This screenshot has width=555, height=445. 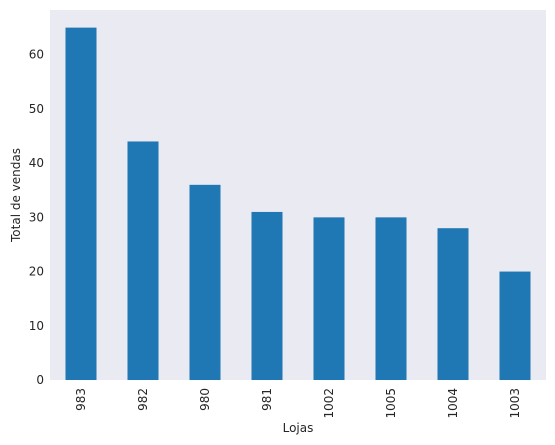 What do you see at coordinates (40, 380) in the screenshot?
I see `y-tick-label-0: 0` at bounding box center [40, 380].